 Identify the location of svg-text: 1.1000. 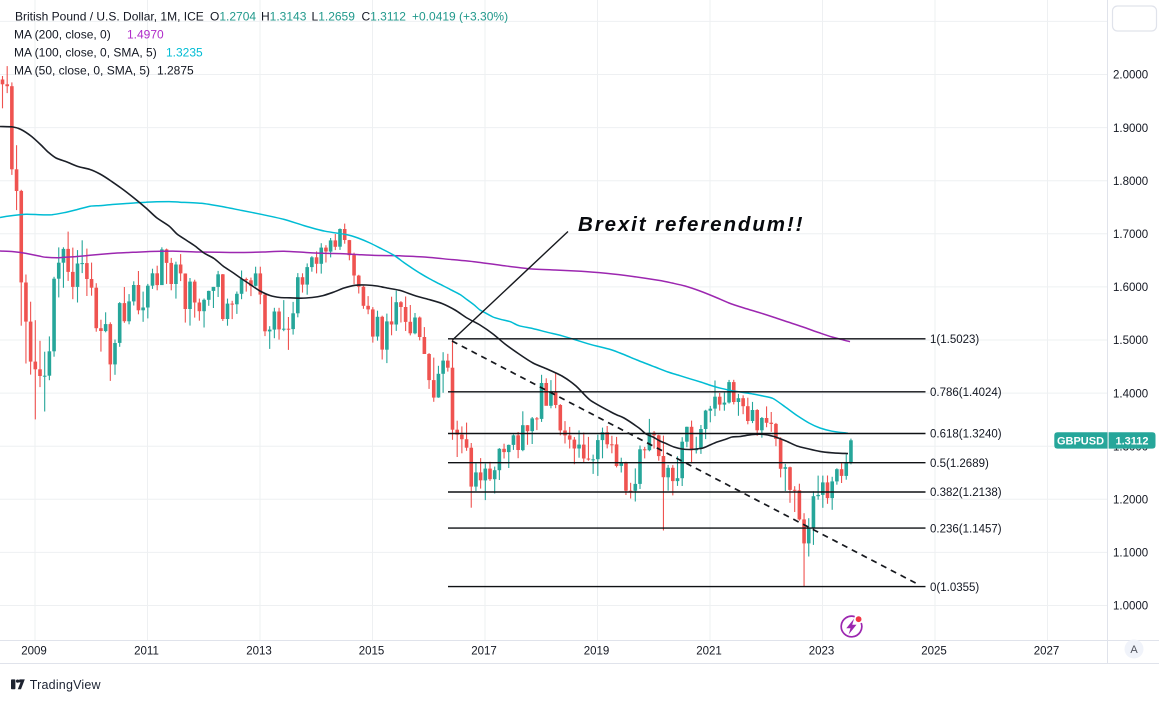
(1130, 554).